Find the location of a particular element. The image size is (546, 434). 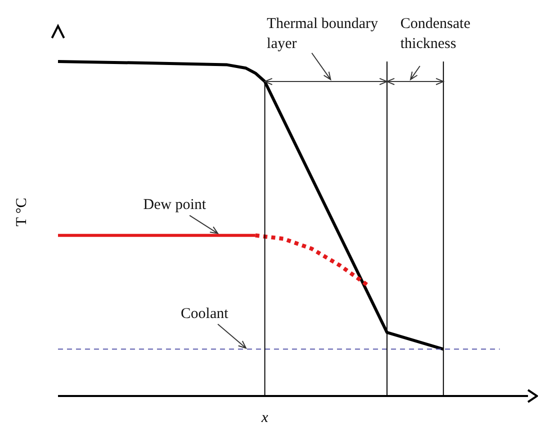

text: Condensate thickness is located at coordinates (436, 34).